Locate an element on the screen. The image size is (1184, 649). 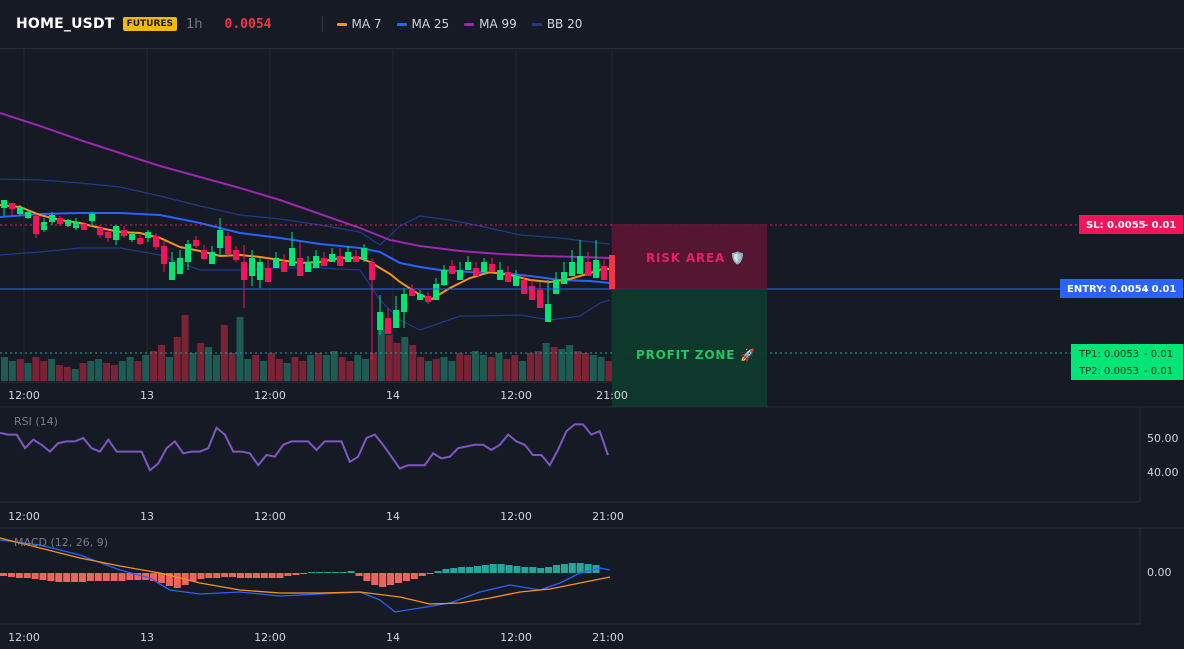
entry-tag-label: ENTRY: 0.0054 is located at coordinates (1108, 289).